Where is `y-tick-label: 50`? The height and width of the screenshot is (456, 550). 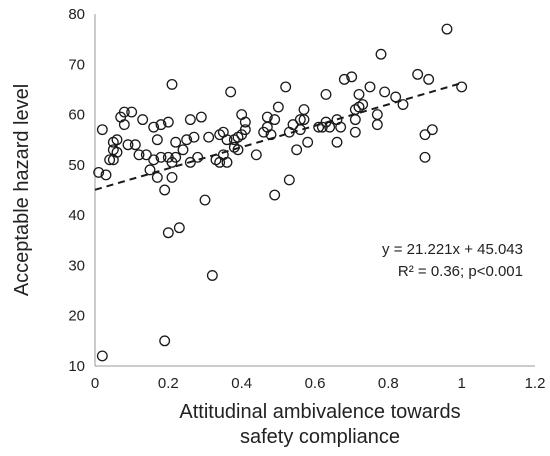 y-tick-label: 50 is located at coordinates (76, 165).